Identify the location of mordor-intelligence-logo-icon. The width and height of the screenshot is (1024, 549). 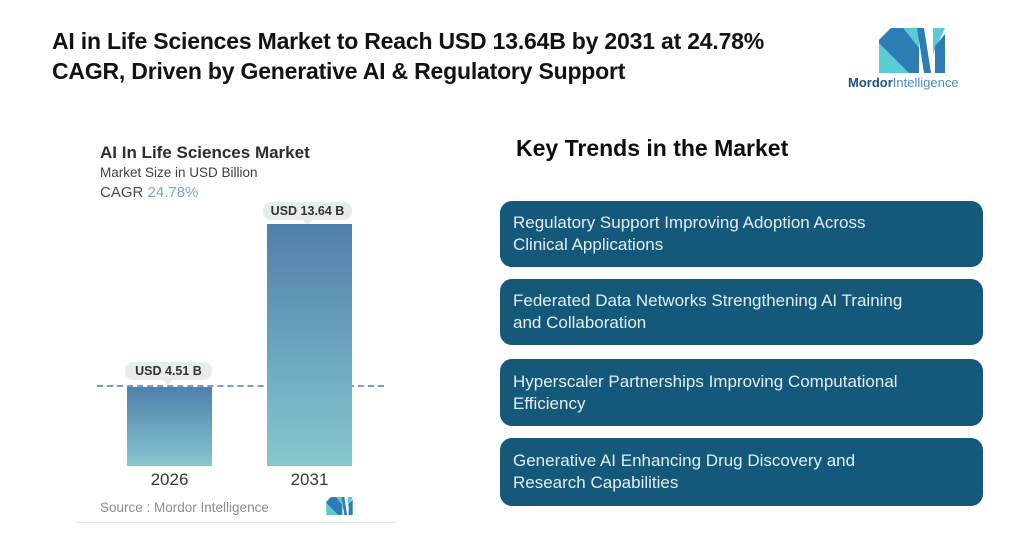
(912, 50).